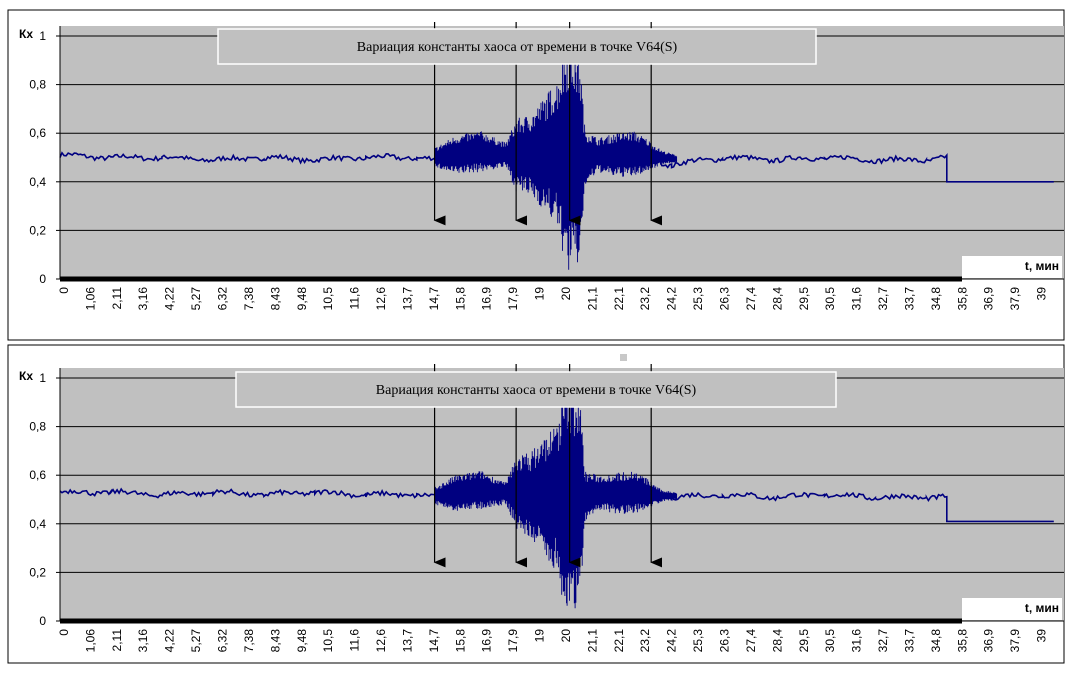 The width and height of the screenshot is (1066, 680). I want to click on x-tick-label: 8,43, so click(275, 299).